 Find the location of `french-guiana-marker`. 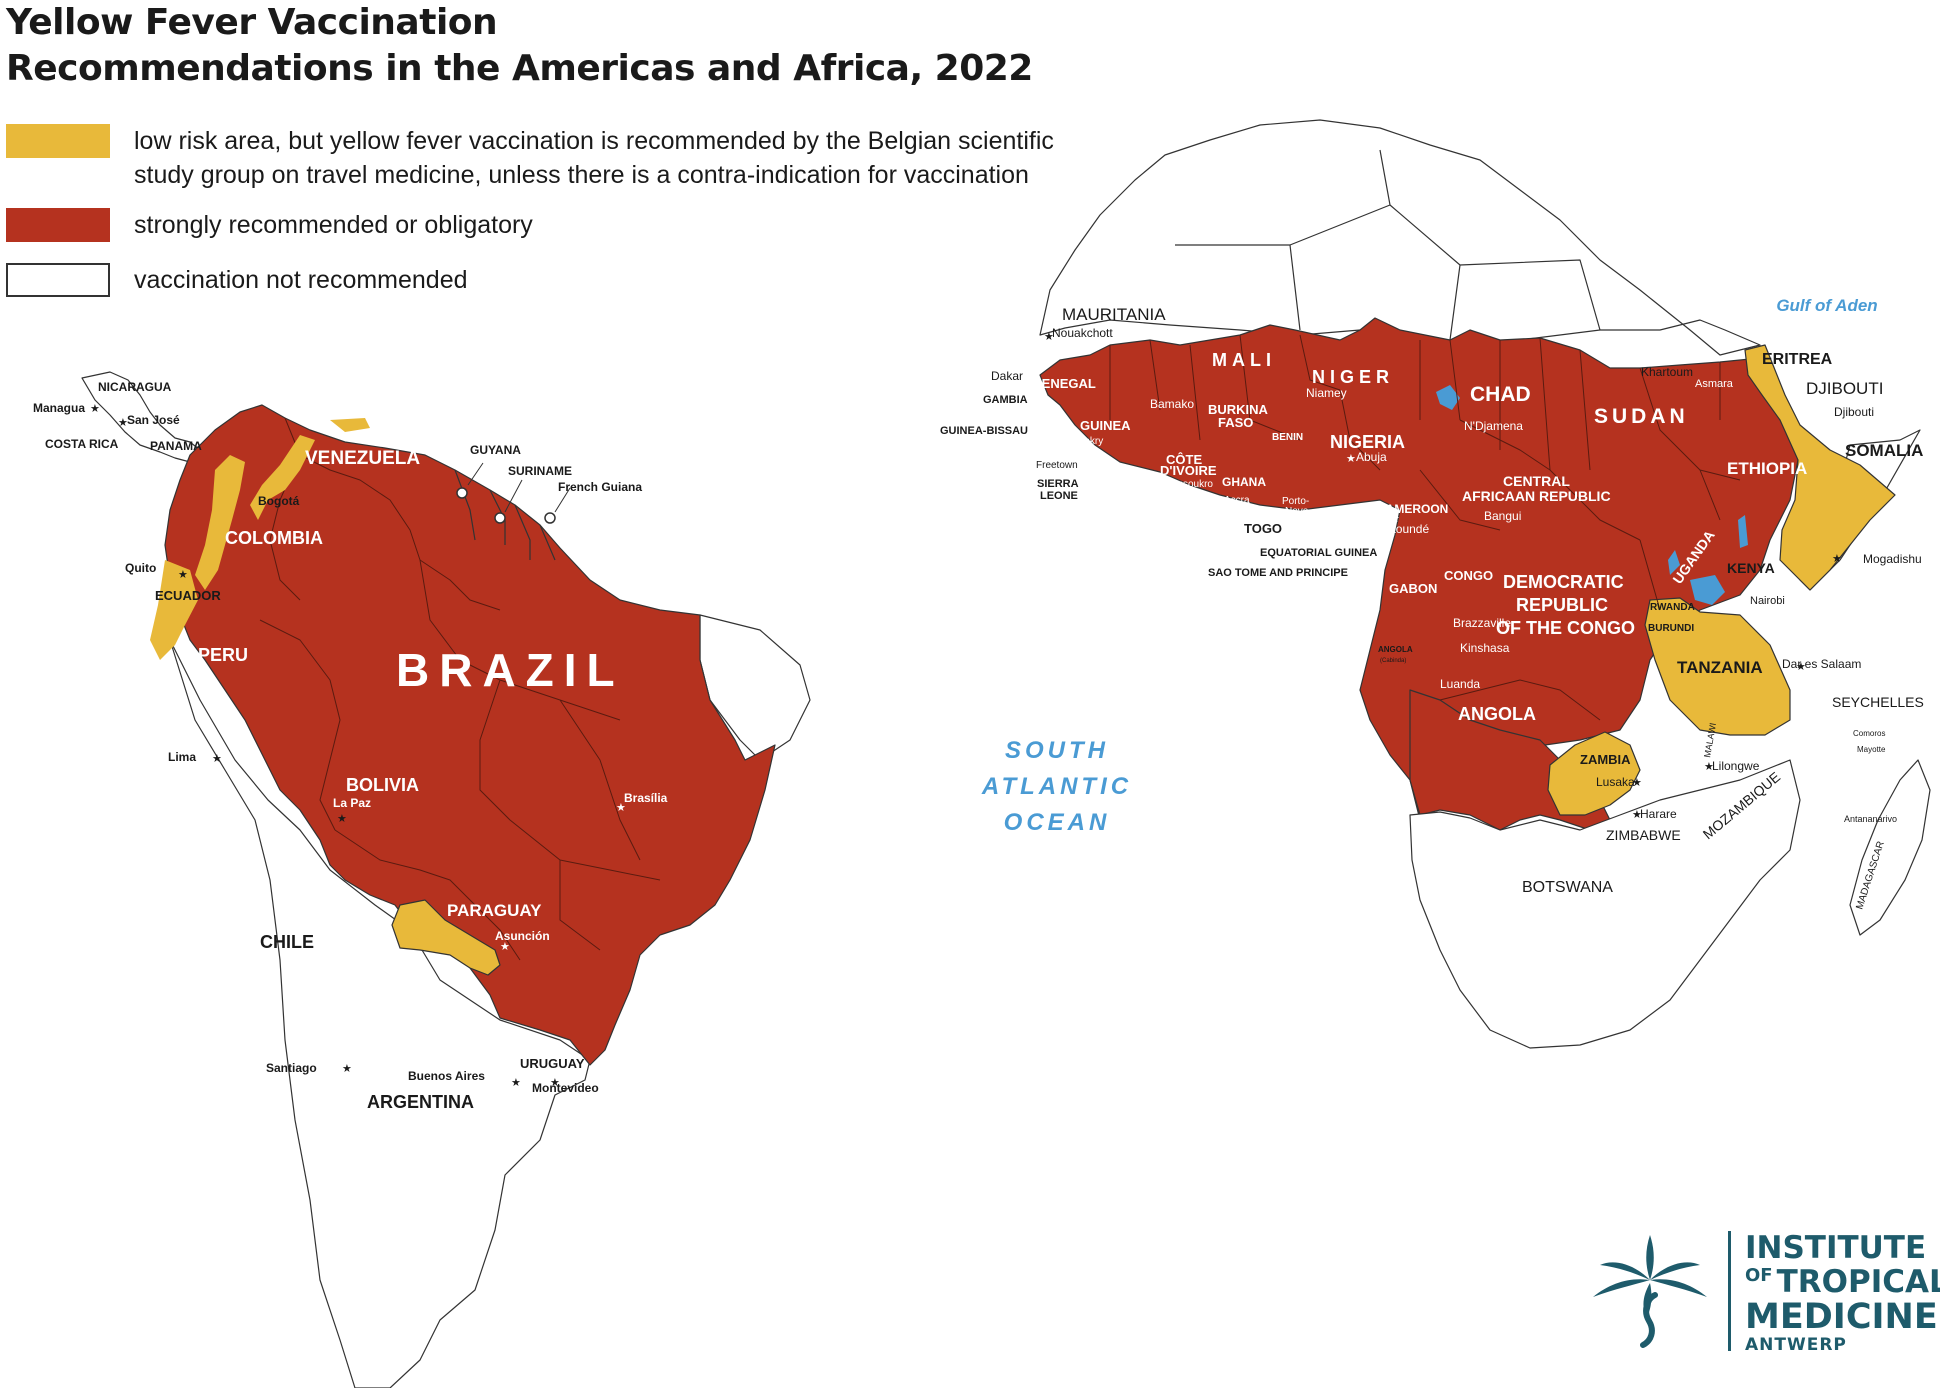

french-guiana-marker is located at coordinates (550, 518).